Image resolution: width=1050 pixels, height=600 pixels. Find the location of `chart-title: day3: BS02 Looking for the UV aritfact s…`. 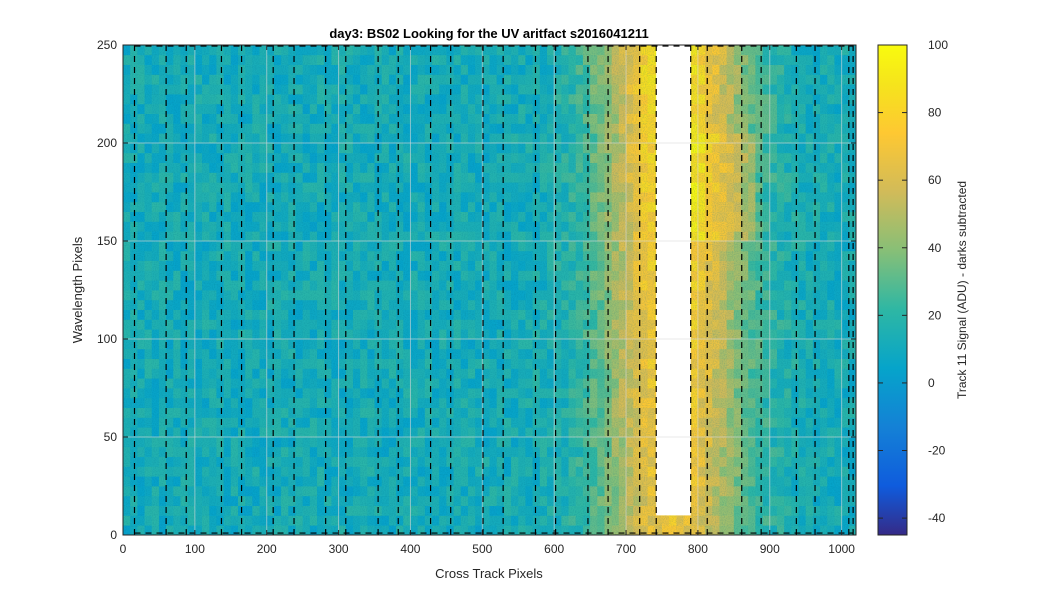

chart-title: day3: BS02 Looking for the UV aritfact s… is located at coordinates (488, 33).